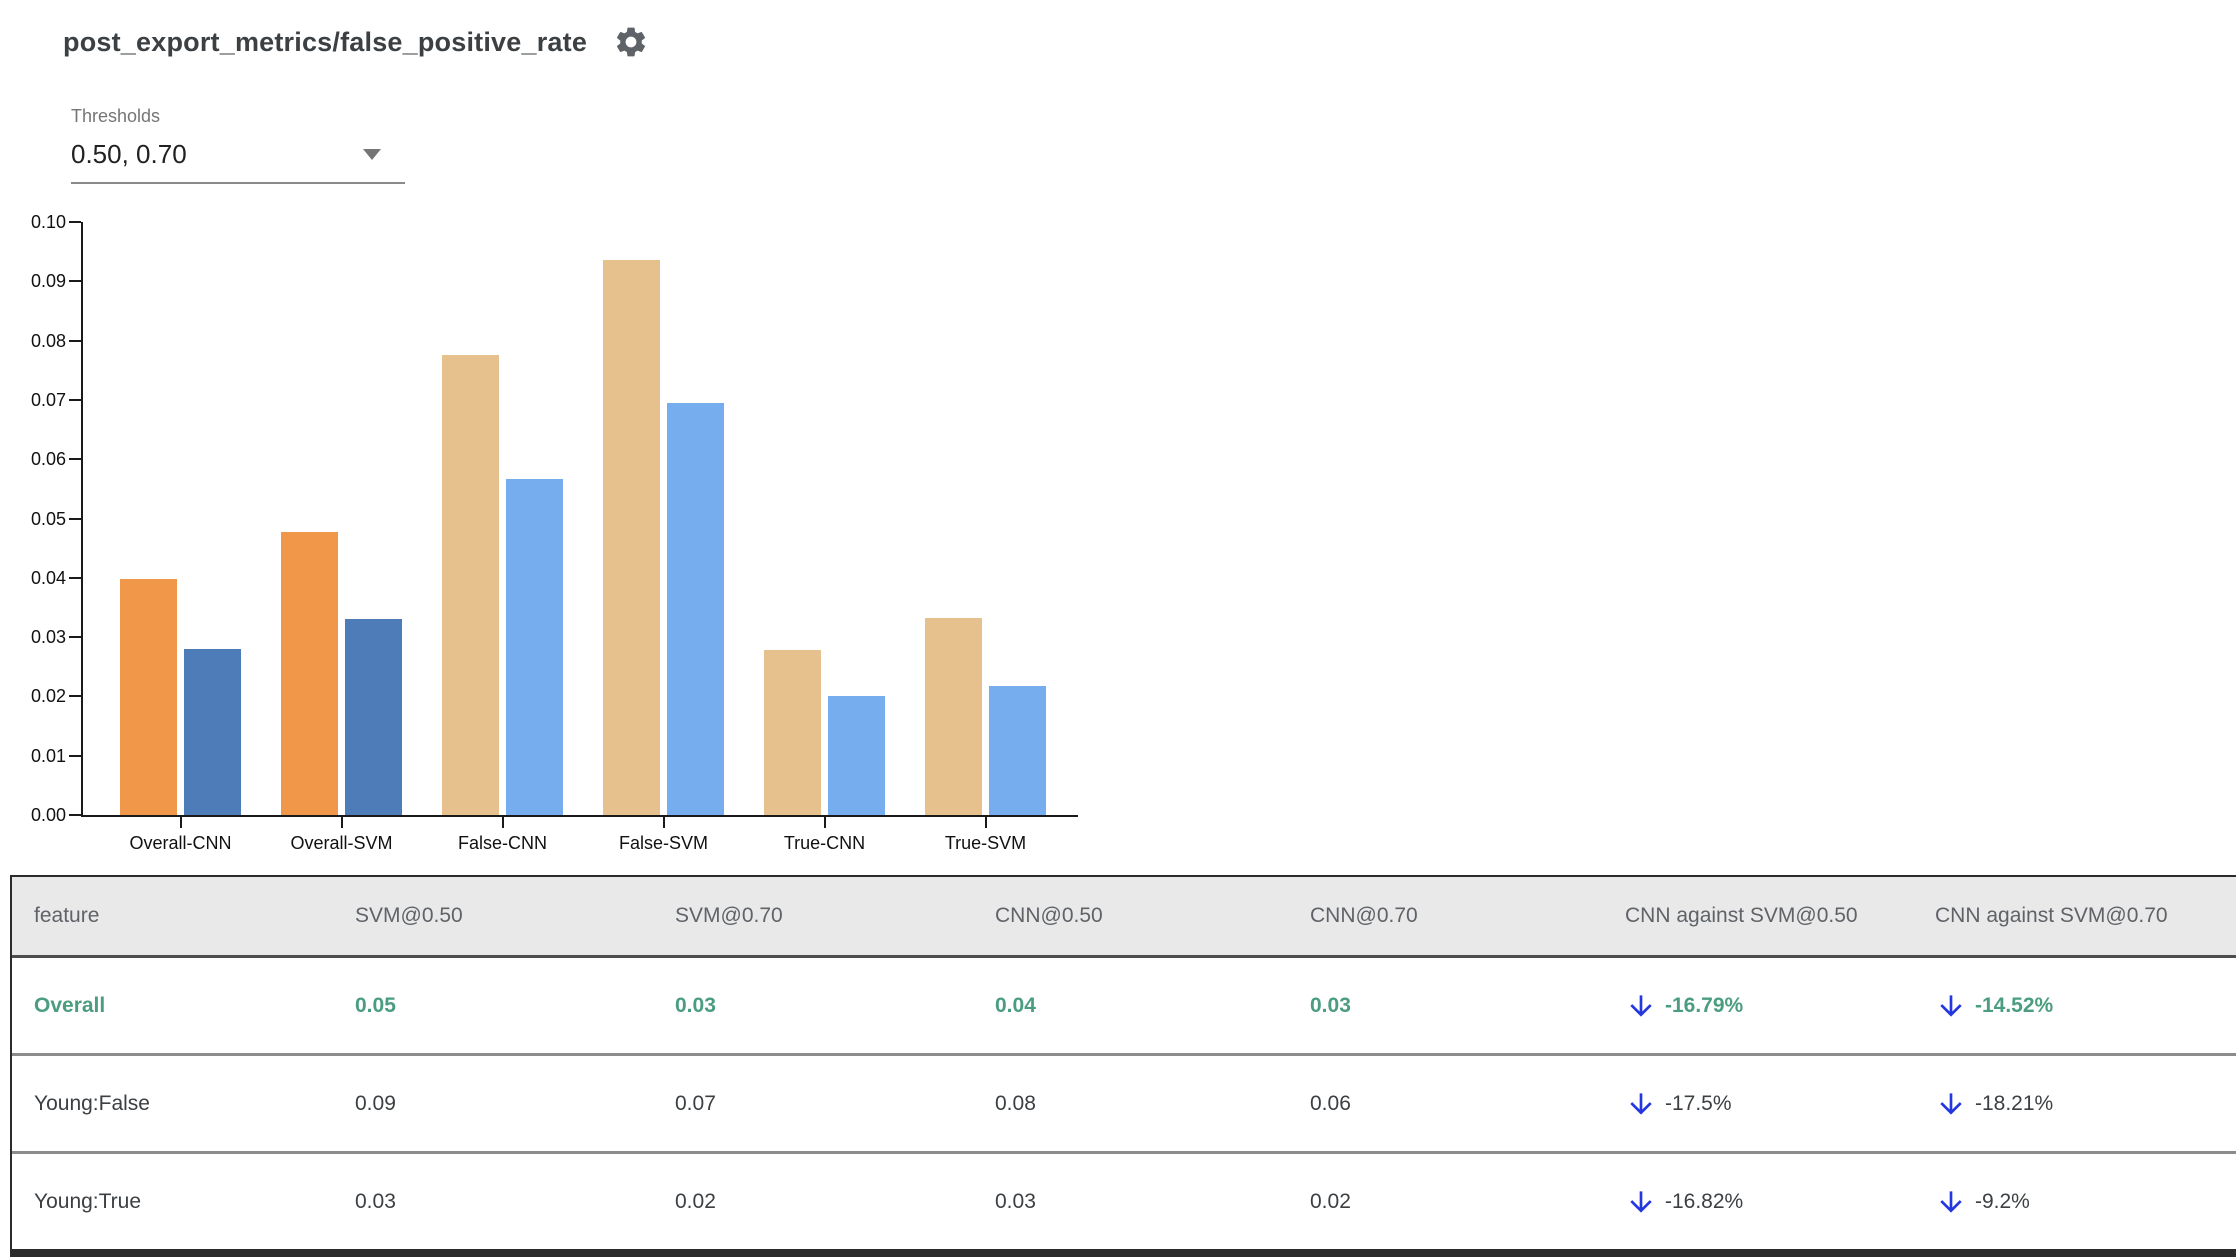 The image size is (2236, 1258). What do you see at coordinates (1015, 1103) in the screenshot?
I see `value-cell: 0.08` at bounding box center [1015, 1103].